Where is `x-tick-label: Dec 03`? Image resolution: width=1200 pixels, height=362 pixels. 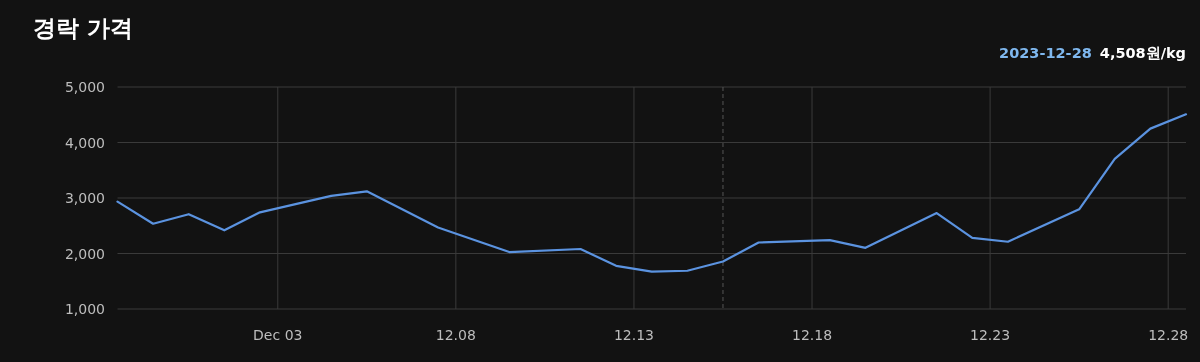 x-tick-label: Dec 03 is located at coordinates (278, 335).